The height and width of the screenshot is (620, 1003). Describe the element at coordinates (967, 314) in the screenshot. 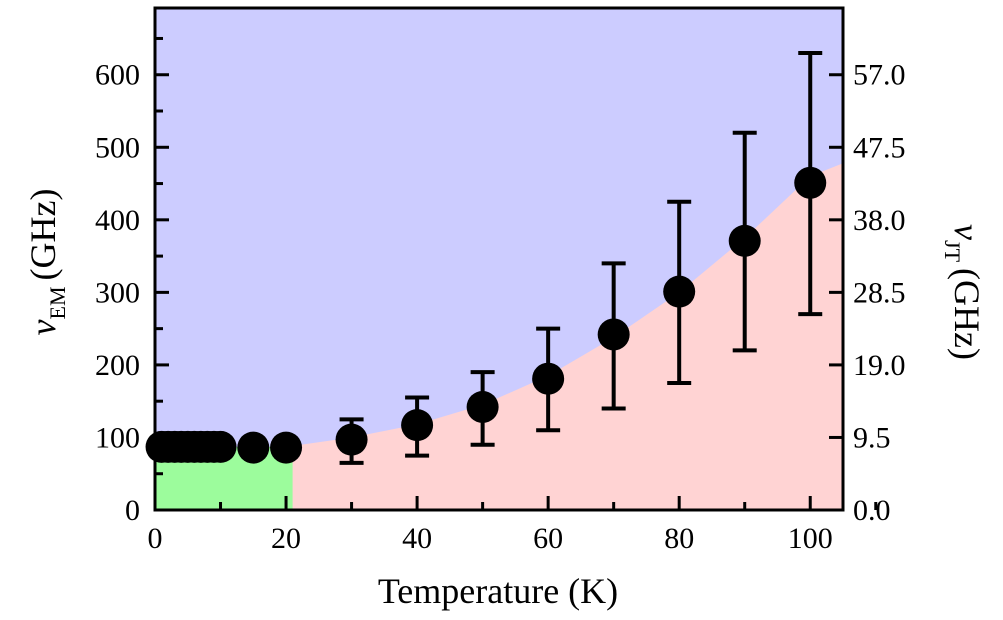

I see `y2-label-unit: (GHz)` at that location.